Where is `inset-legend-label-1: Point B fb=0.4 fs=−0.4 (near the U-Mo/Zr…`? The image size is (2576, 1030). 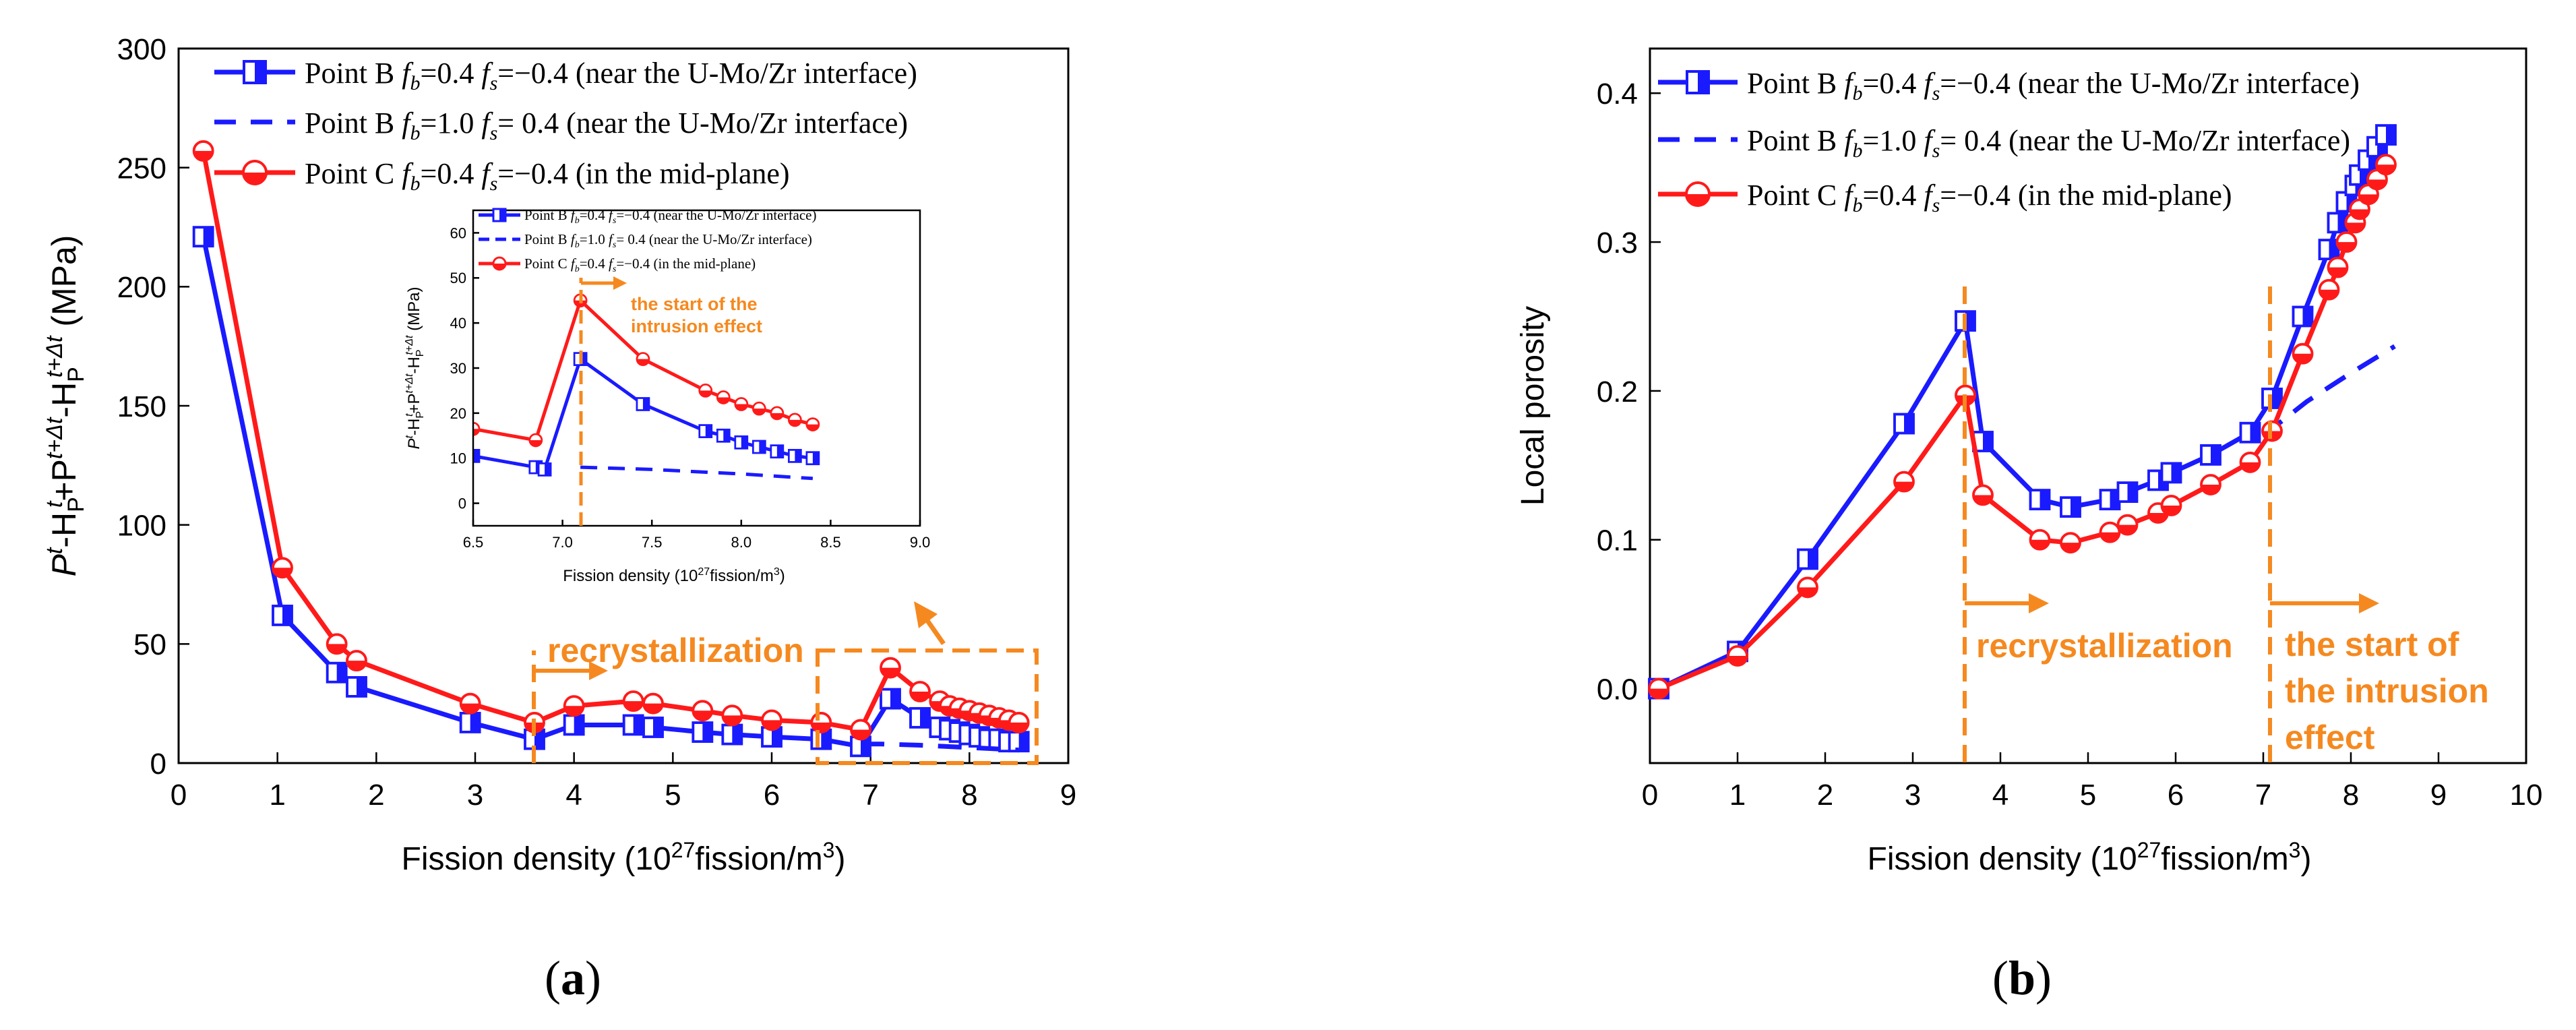 inset-legend-label-1: Point B fb=0.4 fs=−0.4 (near the U-Mo/Zr… is located at coordinates (670, 216).